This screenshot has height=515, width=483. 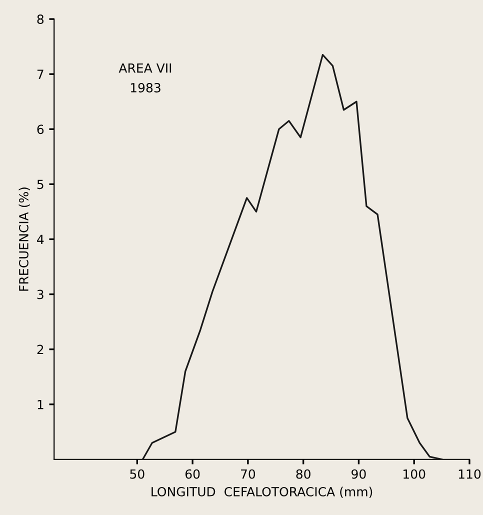 What do you see at coordinates (40, 185) in the screenshot?
I see `y-tick-label: 5` at bounding box center [40, 185].